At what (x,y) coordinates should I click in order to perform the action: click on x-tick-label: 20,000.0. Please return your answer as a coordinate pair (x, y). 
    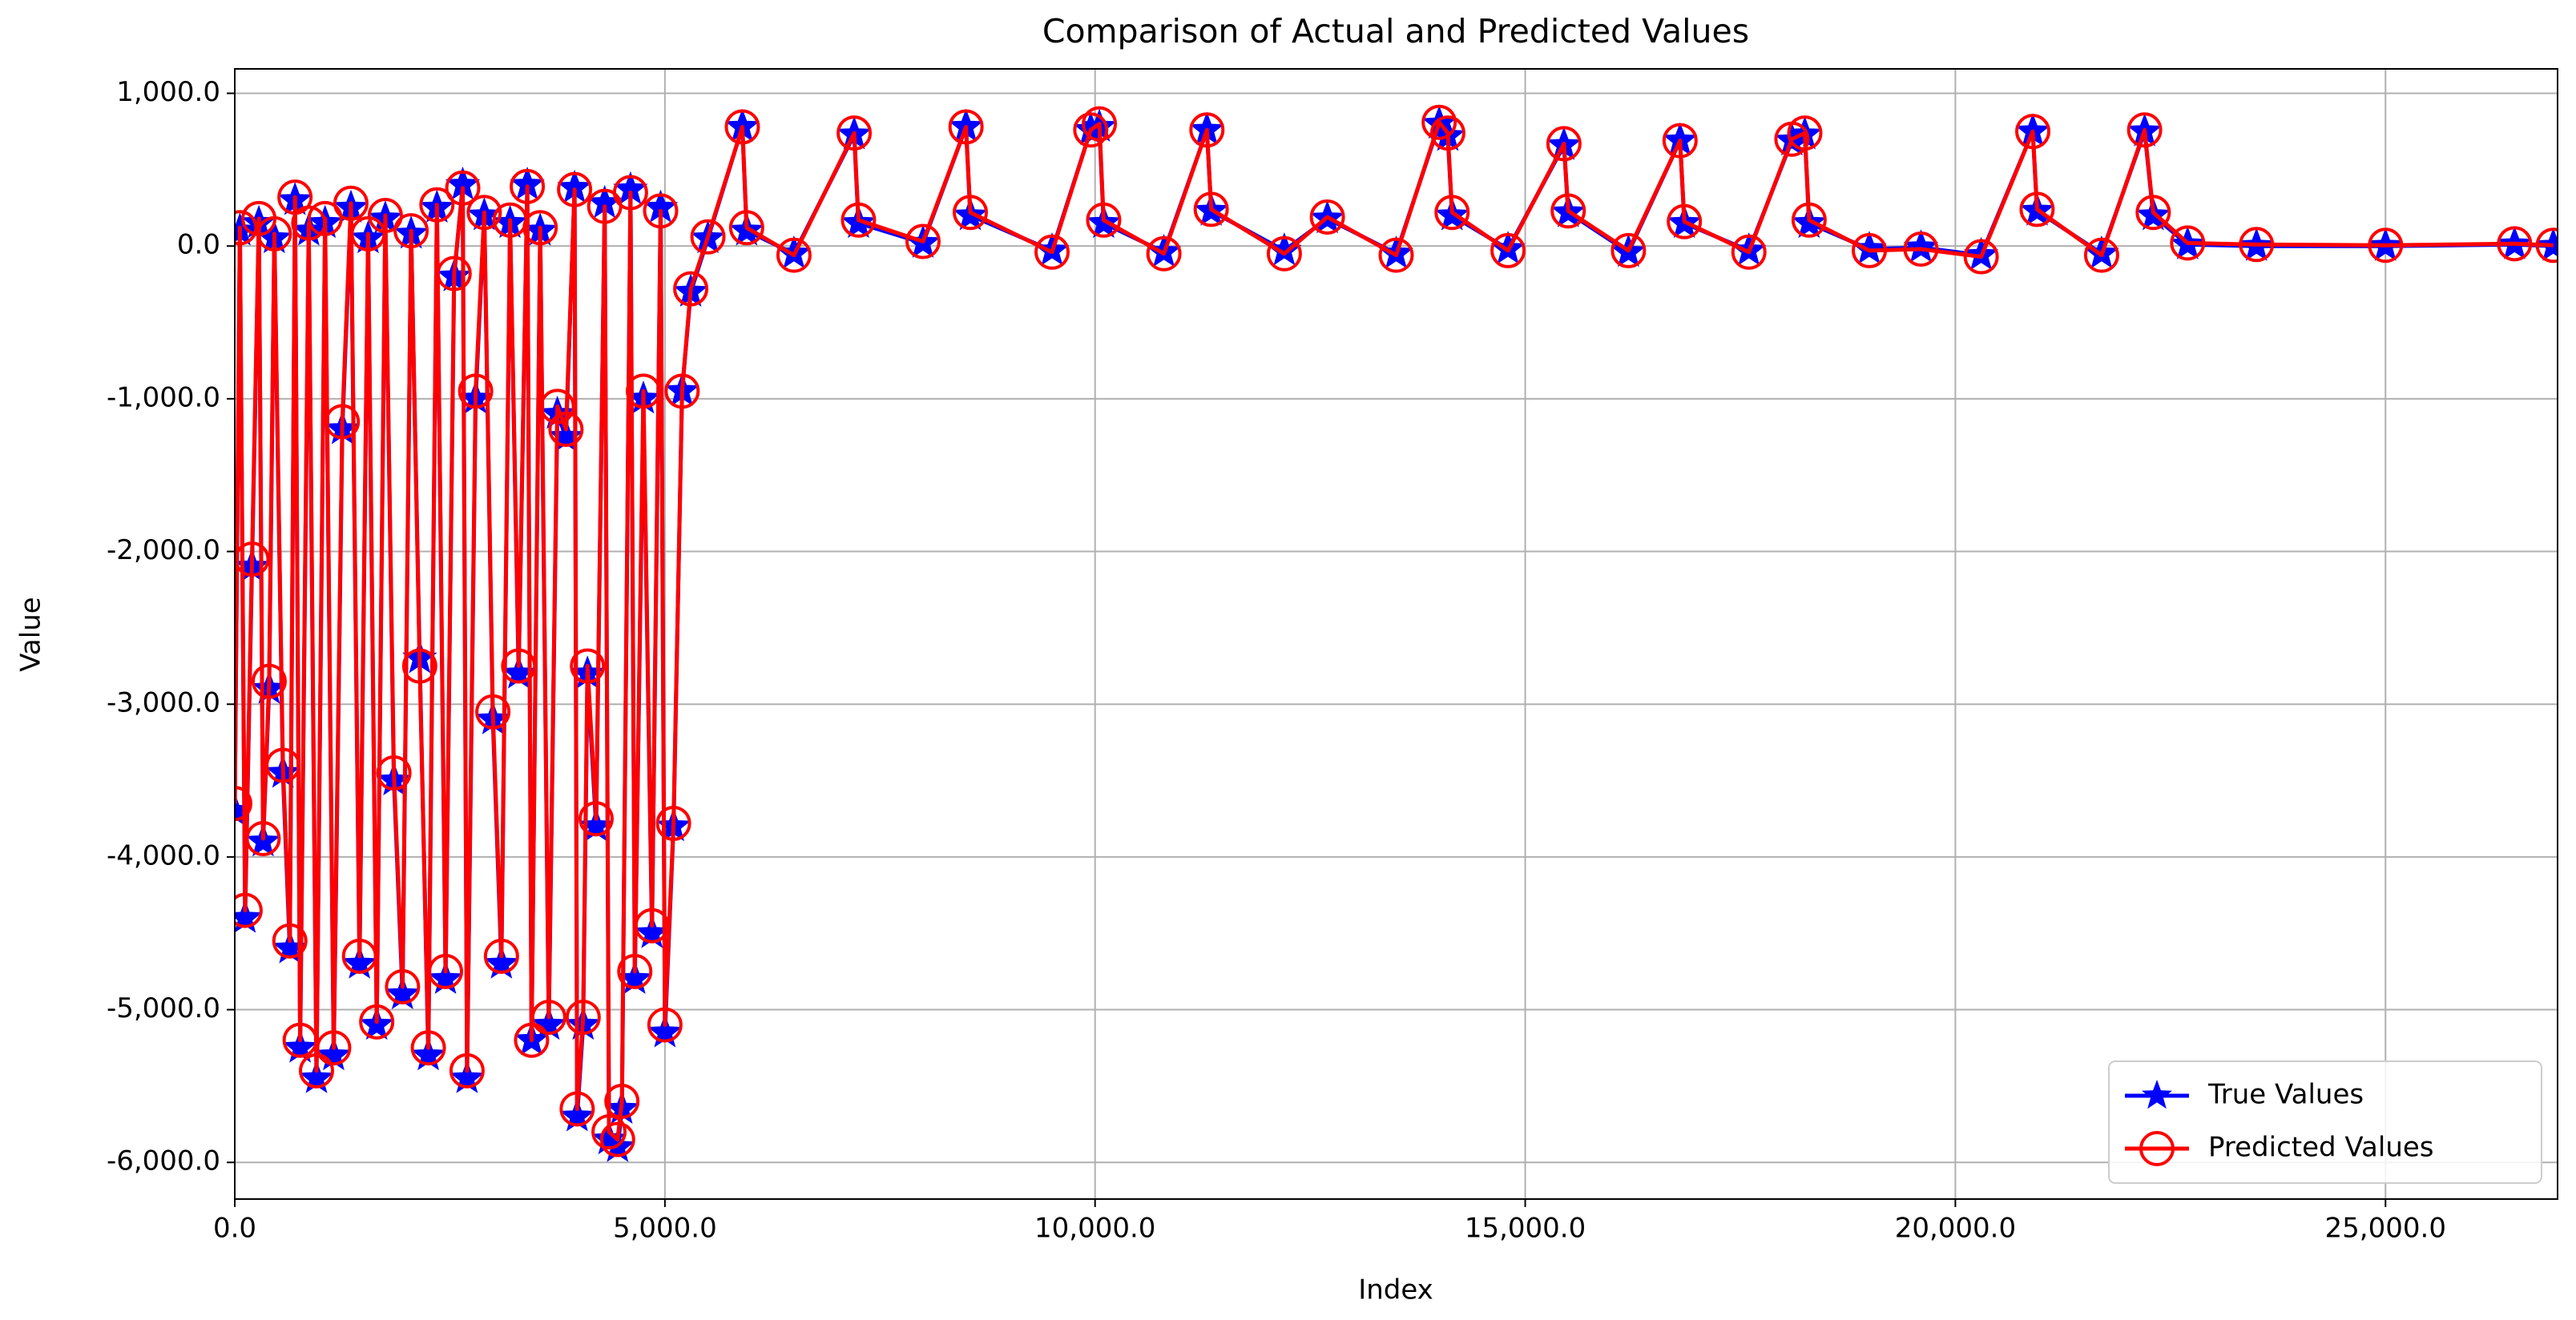
    Looking at the image, I should click on (1955, 1229).